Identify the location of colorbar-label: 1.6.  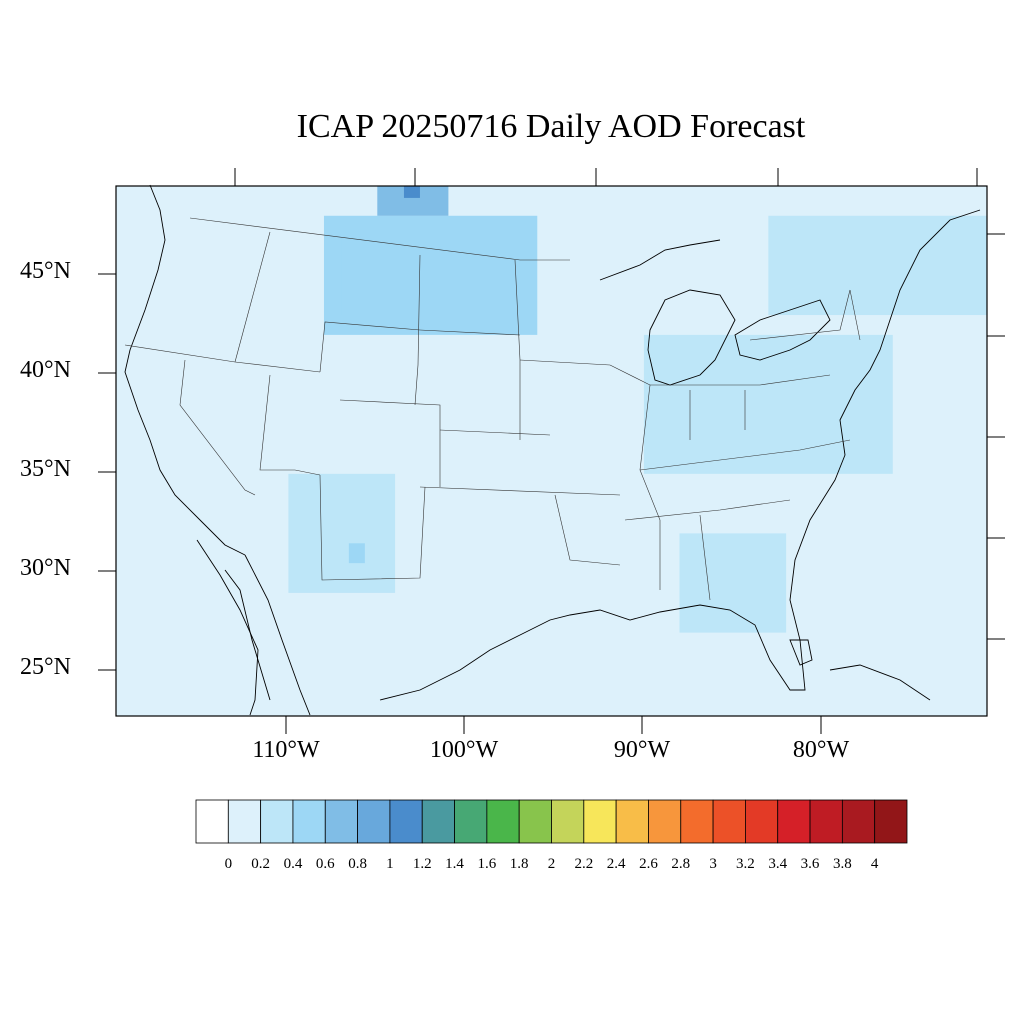
(487, 864).